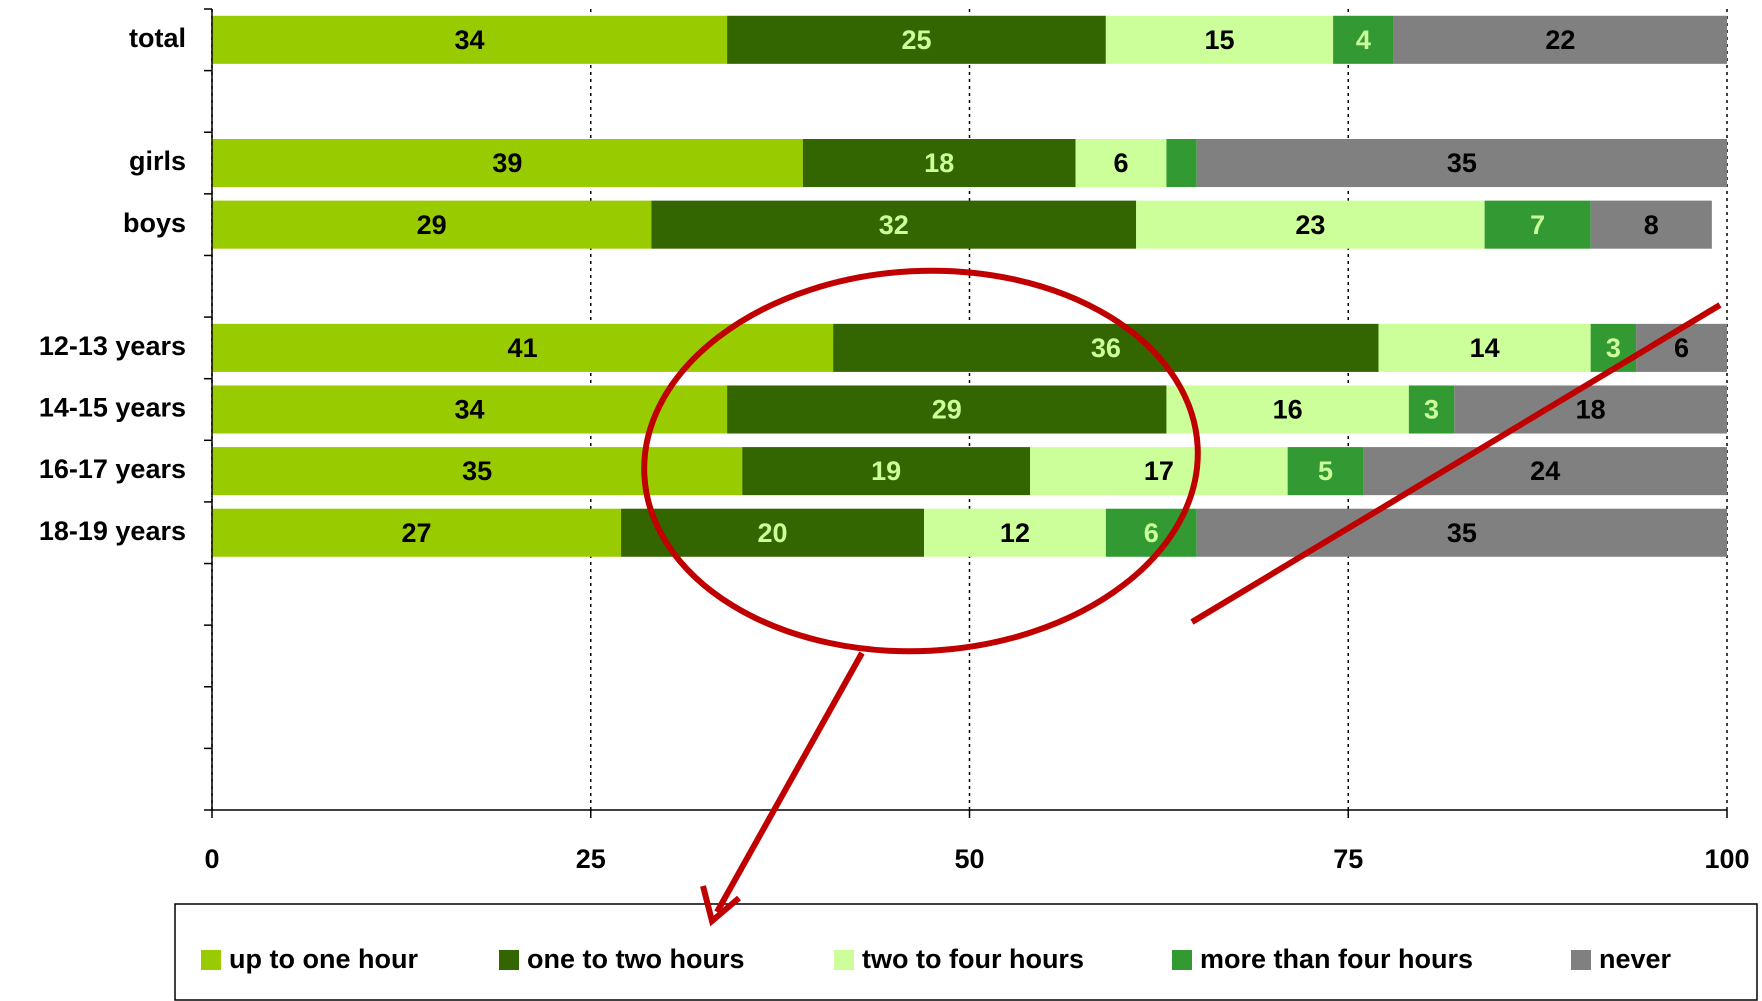  Describe the element at coordinates (112, 469) in the screenshot. I see `y-tick-label: 16-17 years` at that location.